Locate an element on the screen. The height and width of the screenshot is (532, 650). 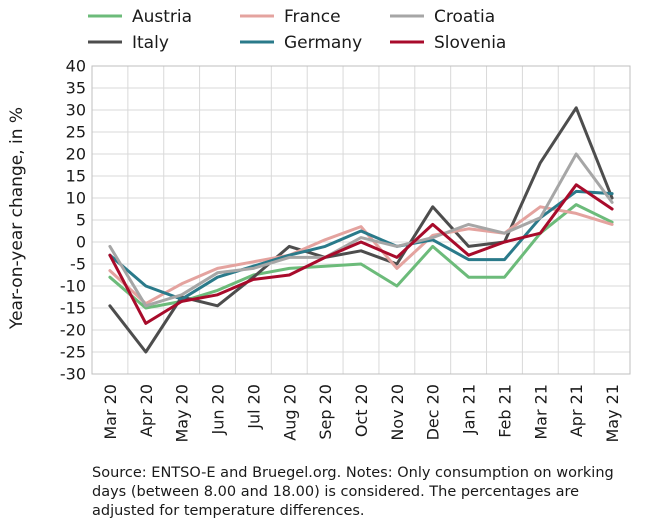
y-tick-label: 30 is located at coordinates (76, 110).